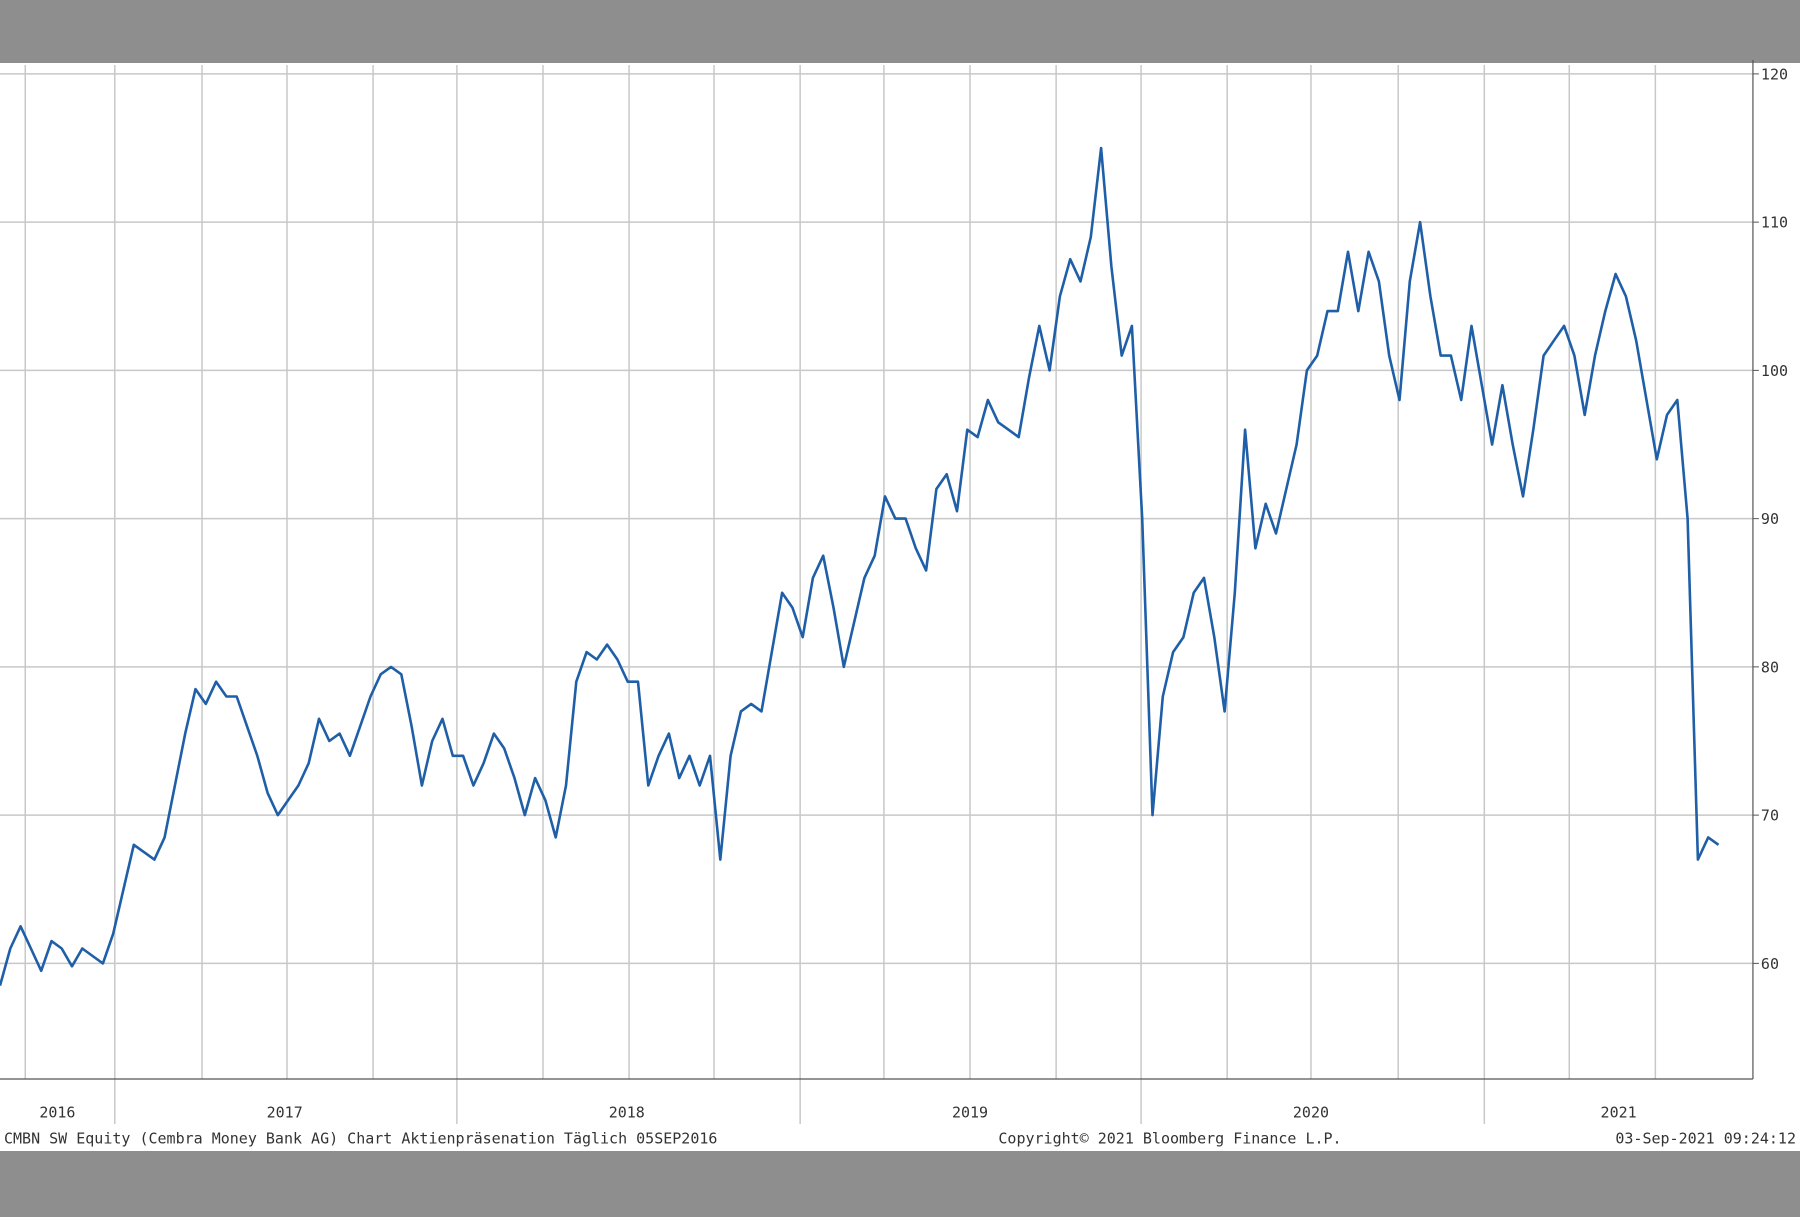  What do you see at coordinates (1169, 1139) in the screenshot?
I see `footer-center: Copyright© 2021 Bloomberg Finance L.P.` at bounding box center [1169, 1139].